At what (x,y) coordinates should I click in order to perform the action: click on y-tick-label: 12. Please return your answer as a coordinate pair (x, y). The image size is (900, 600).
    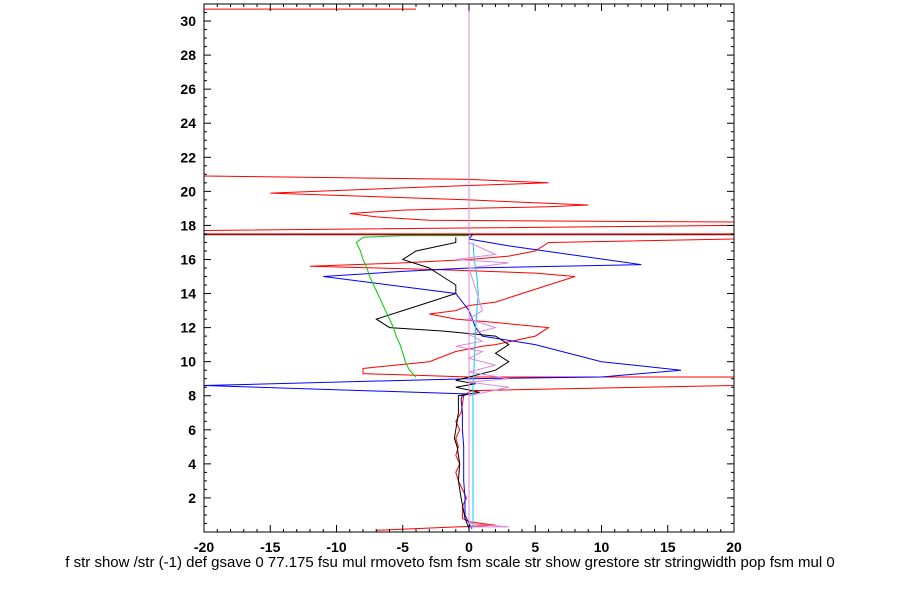
    Looking at the image, I should click on (188, 328).